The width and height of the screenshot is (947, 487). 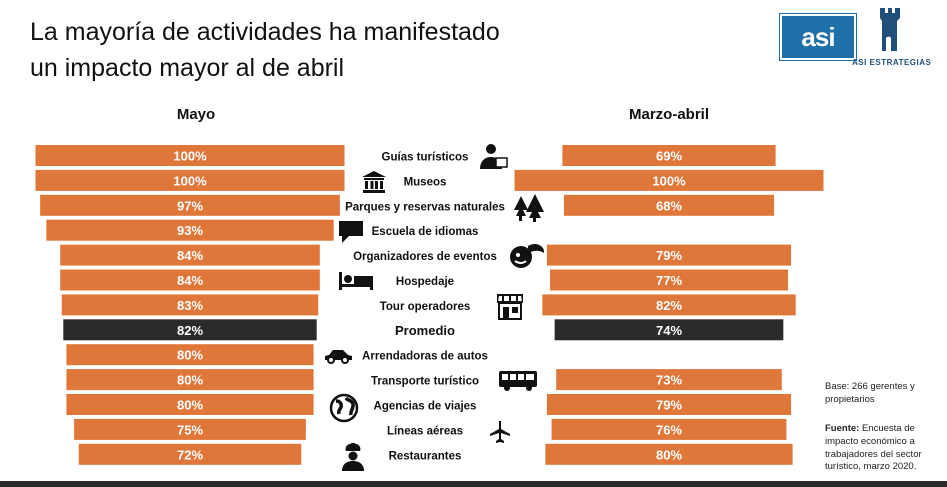 I want to click on source-label: Fuente:, so click(x=842, y=428).